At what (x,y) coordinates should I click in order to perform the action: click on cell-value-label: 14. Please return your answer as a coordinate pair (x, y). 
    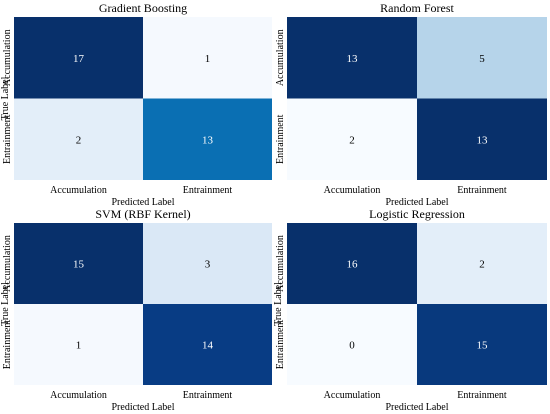
    Looking at the image, I should click on (208, 346).